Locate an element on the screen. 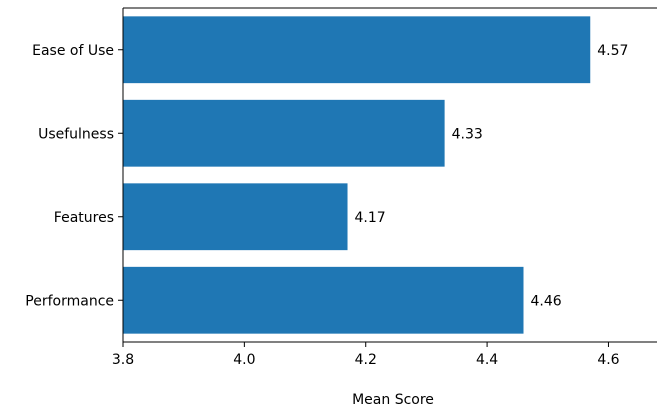 This screenshot has width=657, height=409. bar-features is located at coordinates (235, 217).